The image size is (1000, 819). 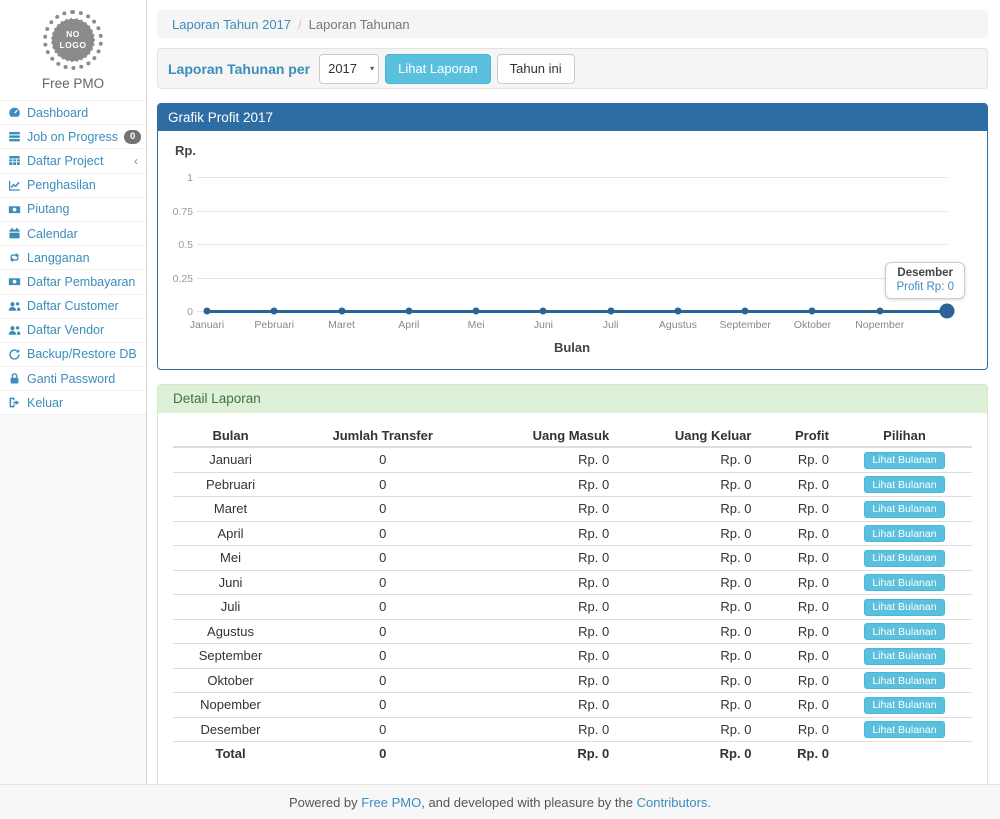 I want to click on cell-bulan: Desember, so click(x=231, y=729).